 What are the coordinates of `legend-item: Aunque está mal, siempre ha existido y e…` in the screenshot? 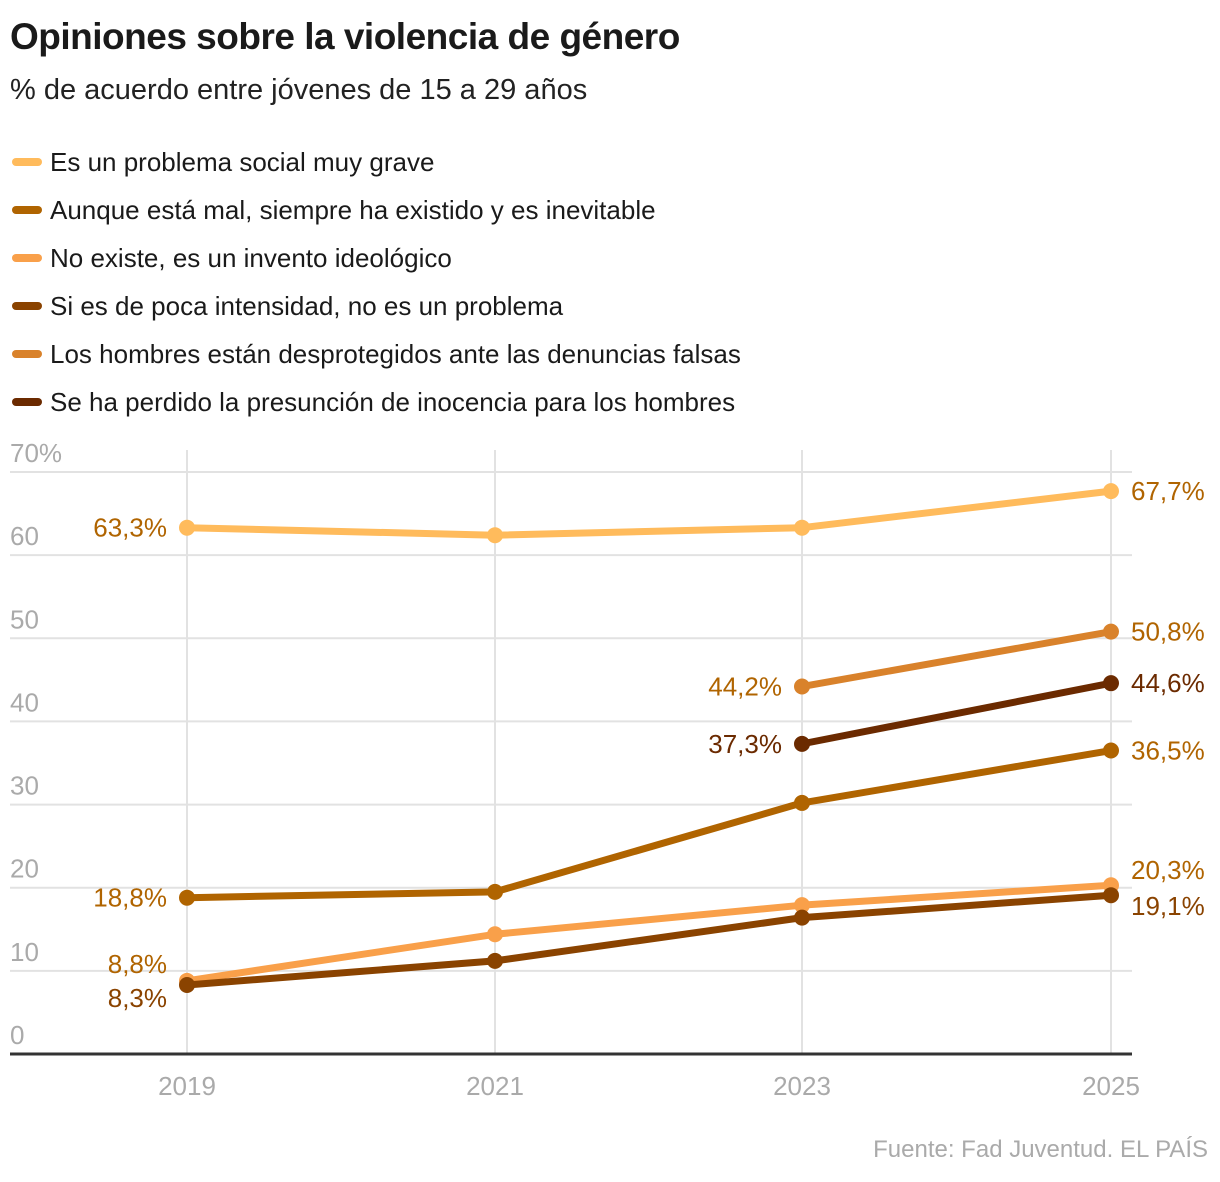 It's located at (376, 210).